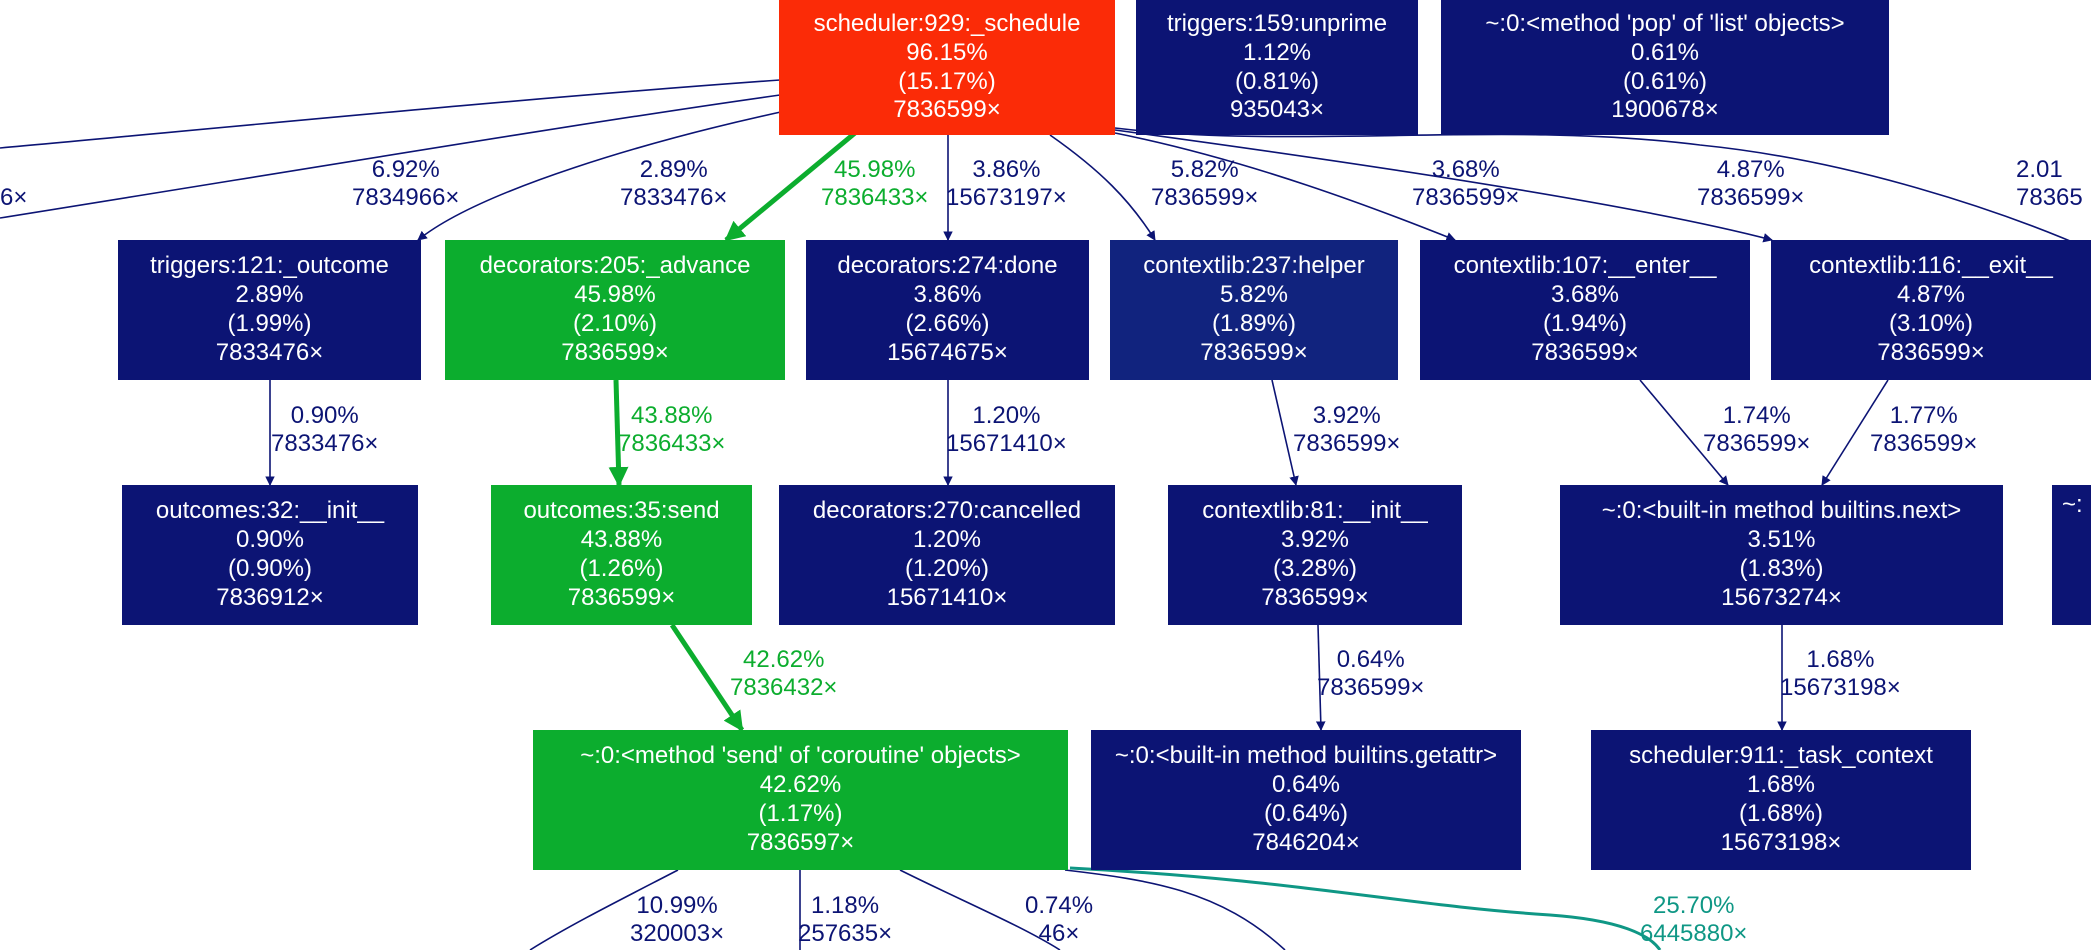 The height and width of the screenshot is (950, 2091). What do you see at coordinates (604, 909) in the screenshot?
I see `edge-coro-a` at bounding box center [604, 909].